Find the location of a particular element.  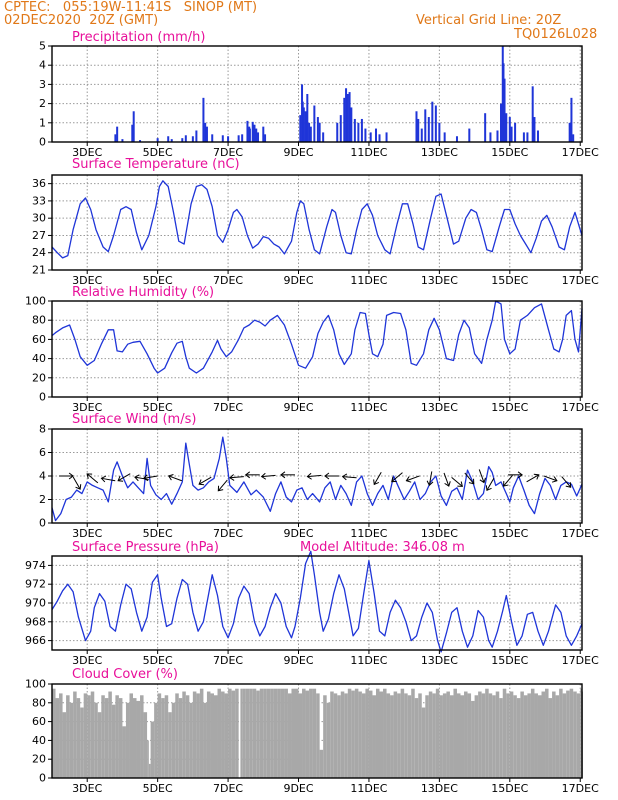

header-grid-note: Vertical Grid Line: 20Z is located at coordinates (489, 20).